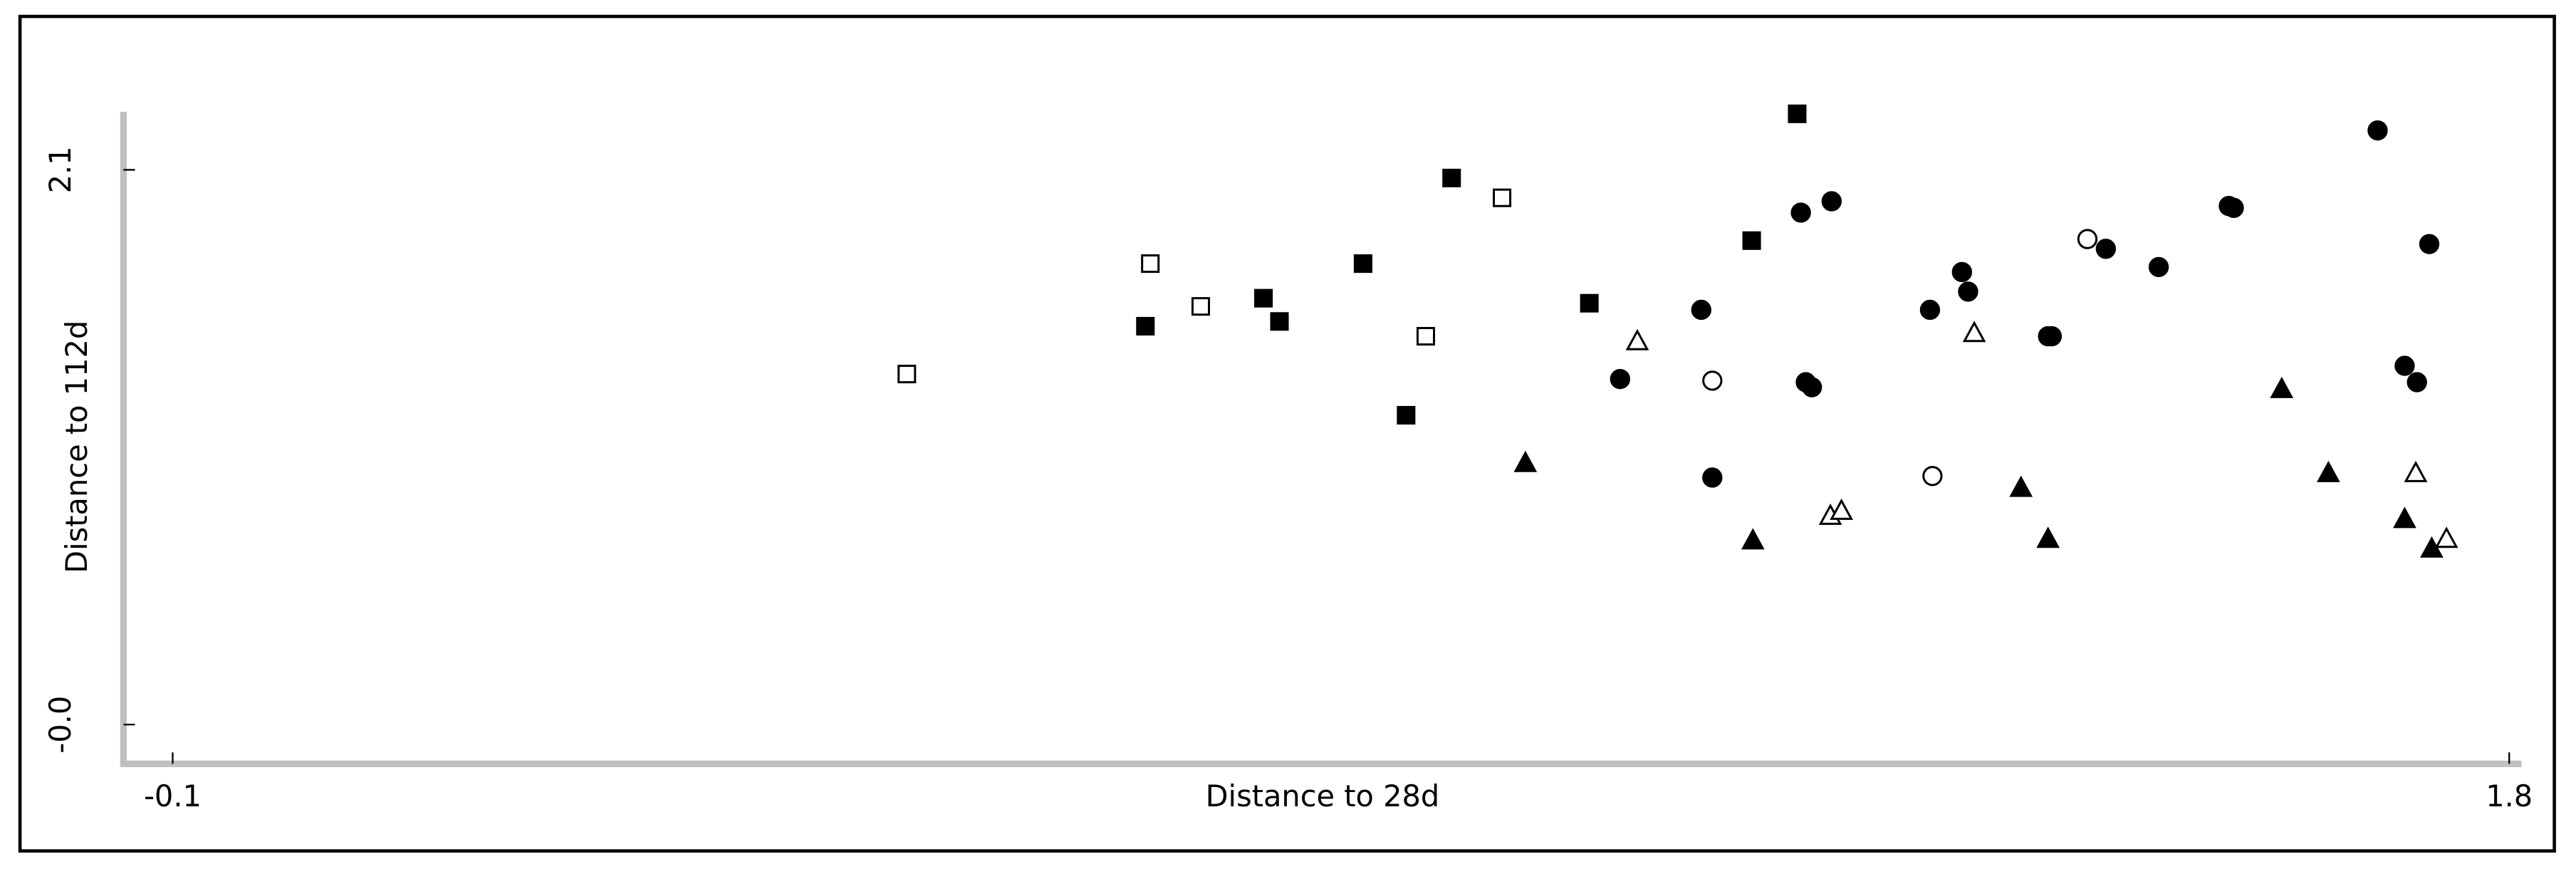 The image size is (2576, 869). I want to click on x-axis-title: Distance to 28d, so click(1323, 796).